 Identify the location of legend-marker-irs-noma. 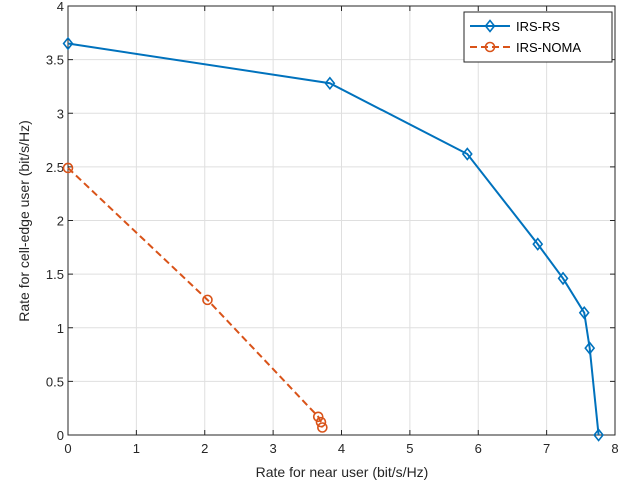
(490, 47).